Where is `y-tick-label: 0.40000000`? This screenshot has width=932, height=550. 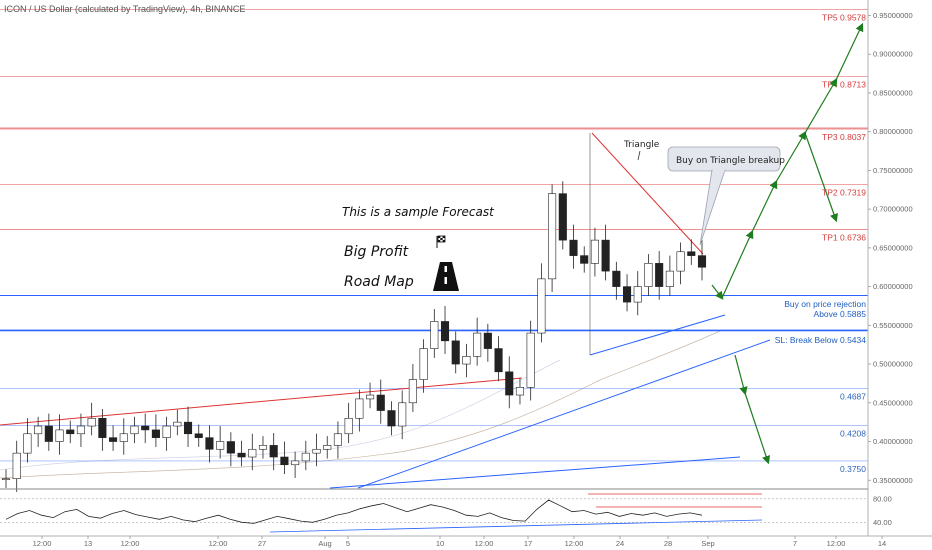
y-tick-label: 0.40000000 is located at coordinates (893, 441).